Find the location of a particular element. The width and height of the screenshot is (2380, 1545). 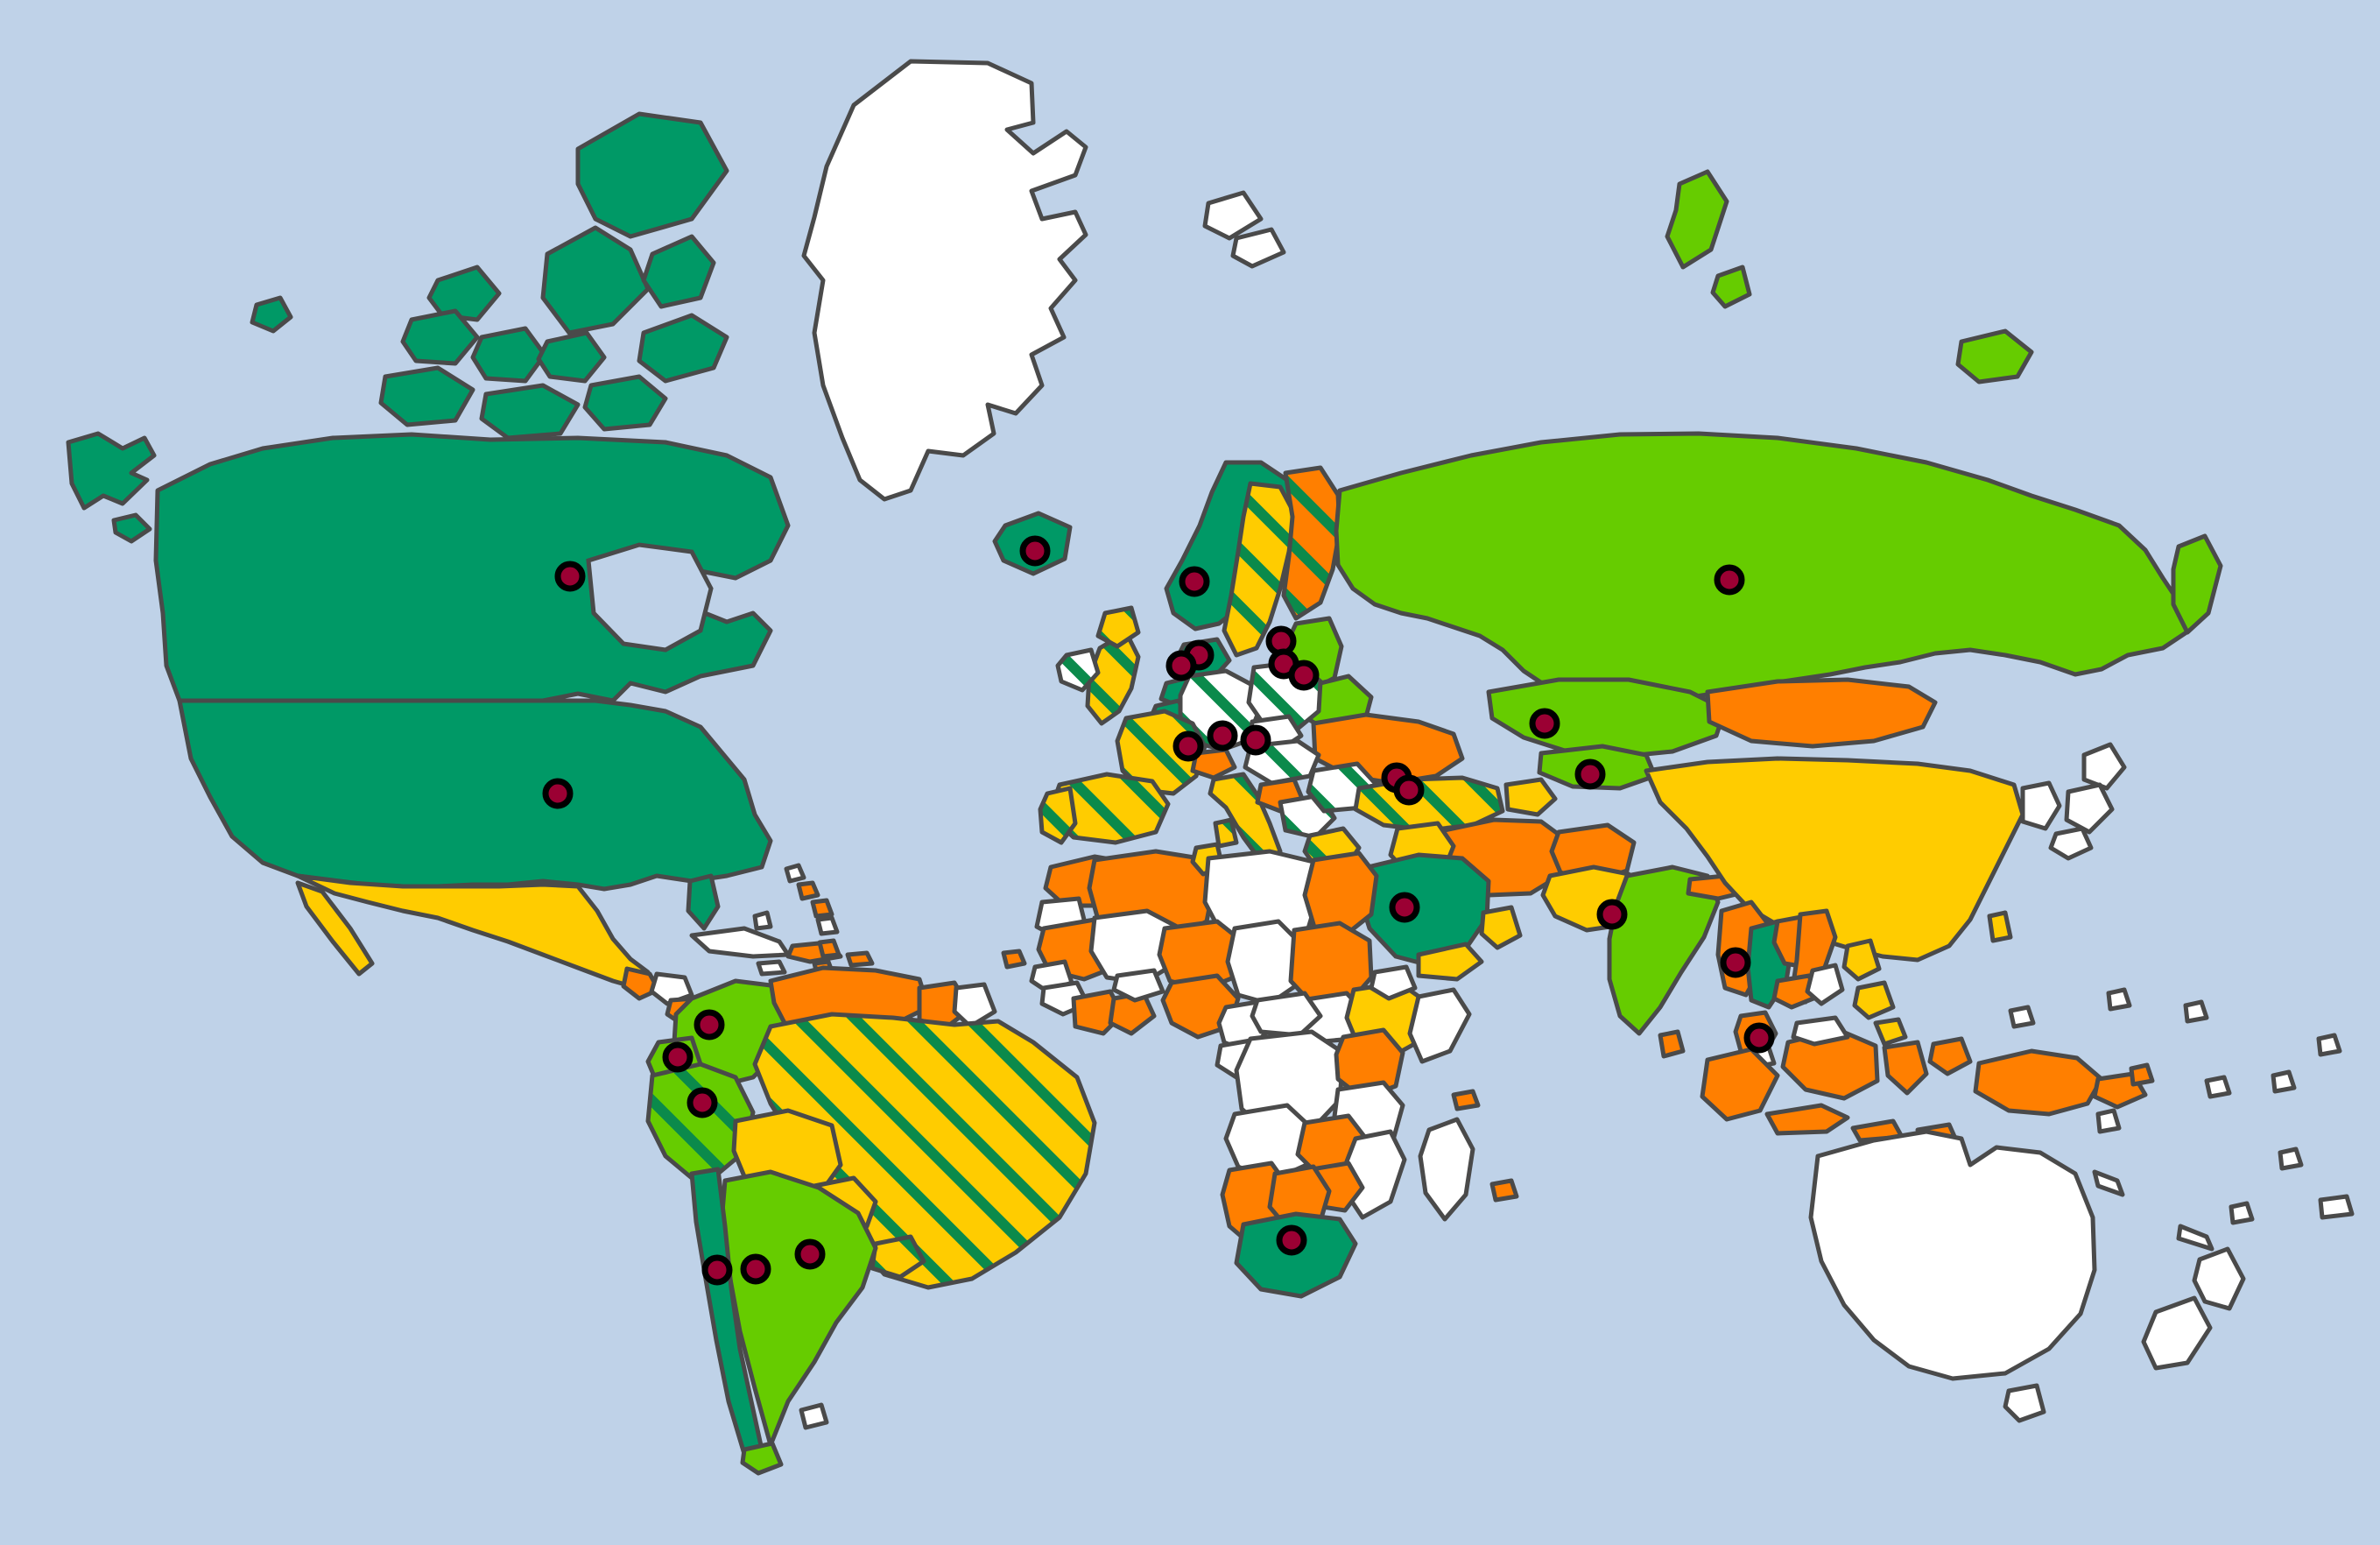

country-fiji is located at coordinates (2142, 1074).